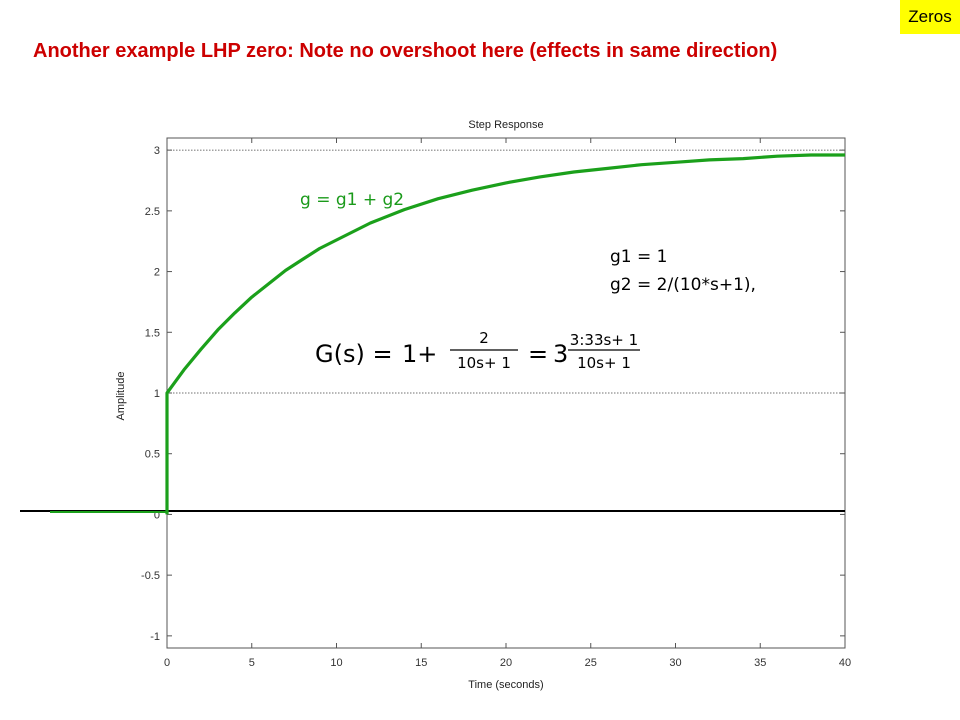 The image size is (960, 720). Describe the element at coordinates (419, 354) in the screenshot. I see `eq-one-plus: 1+` at that location.